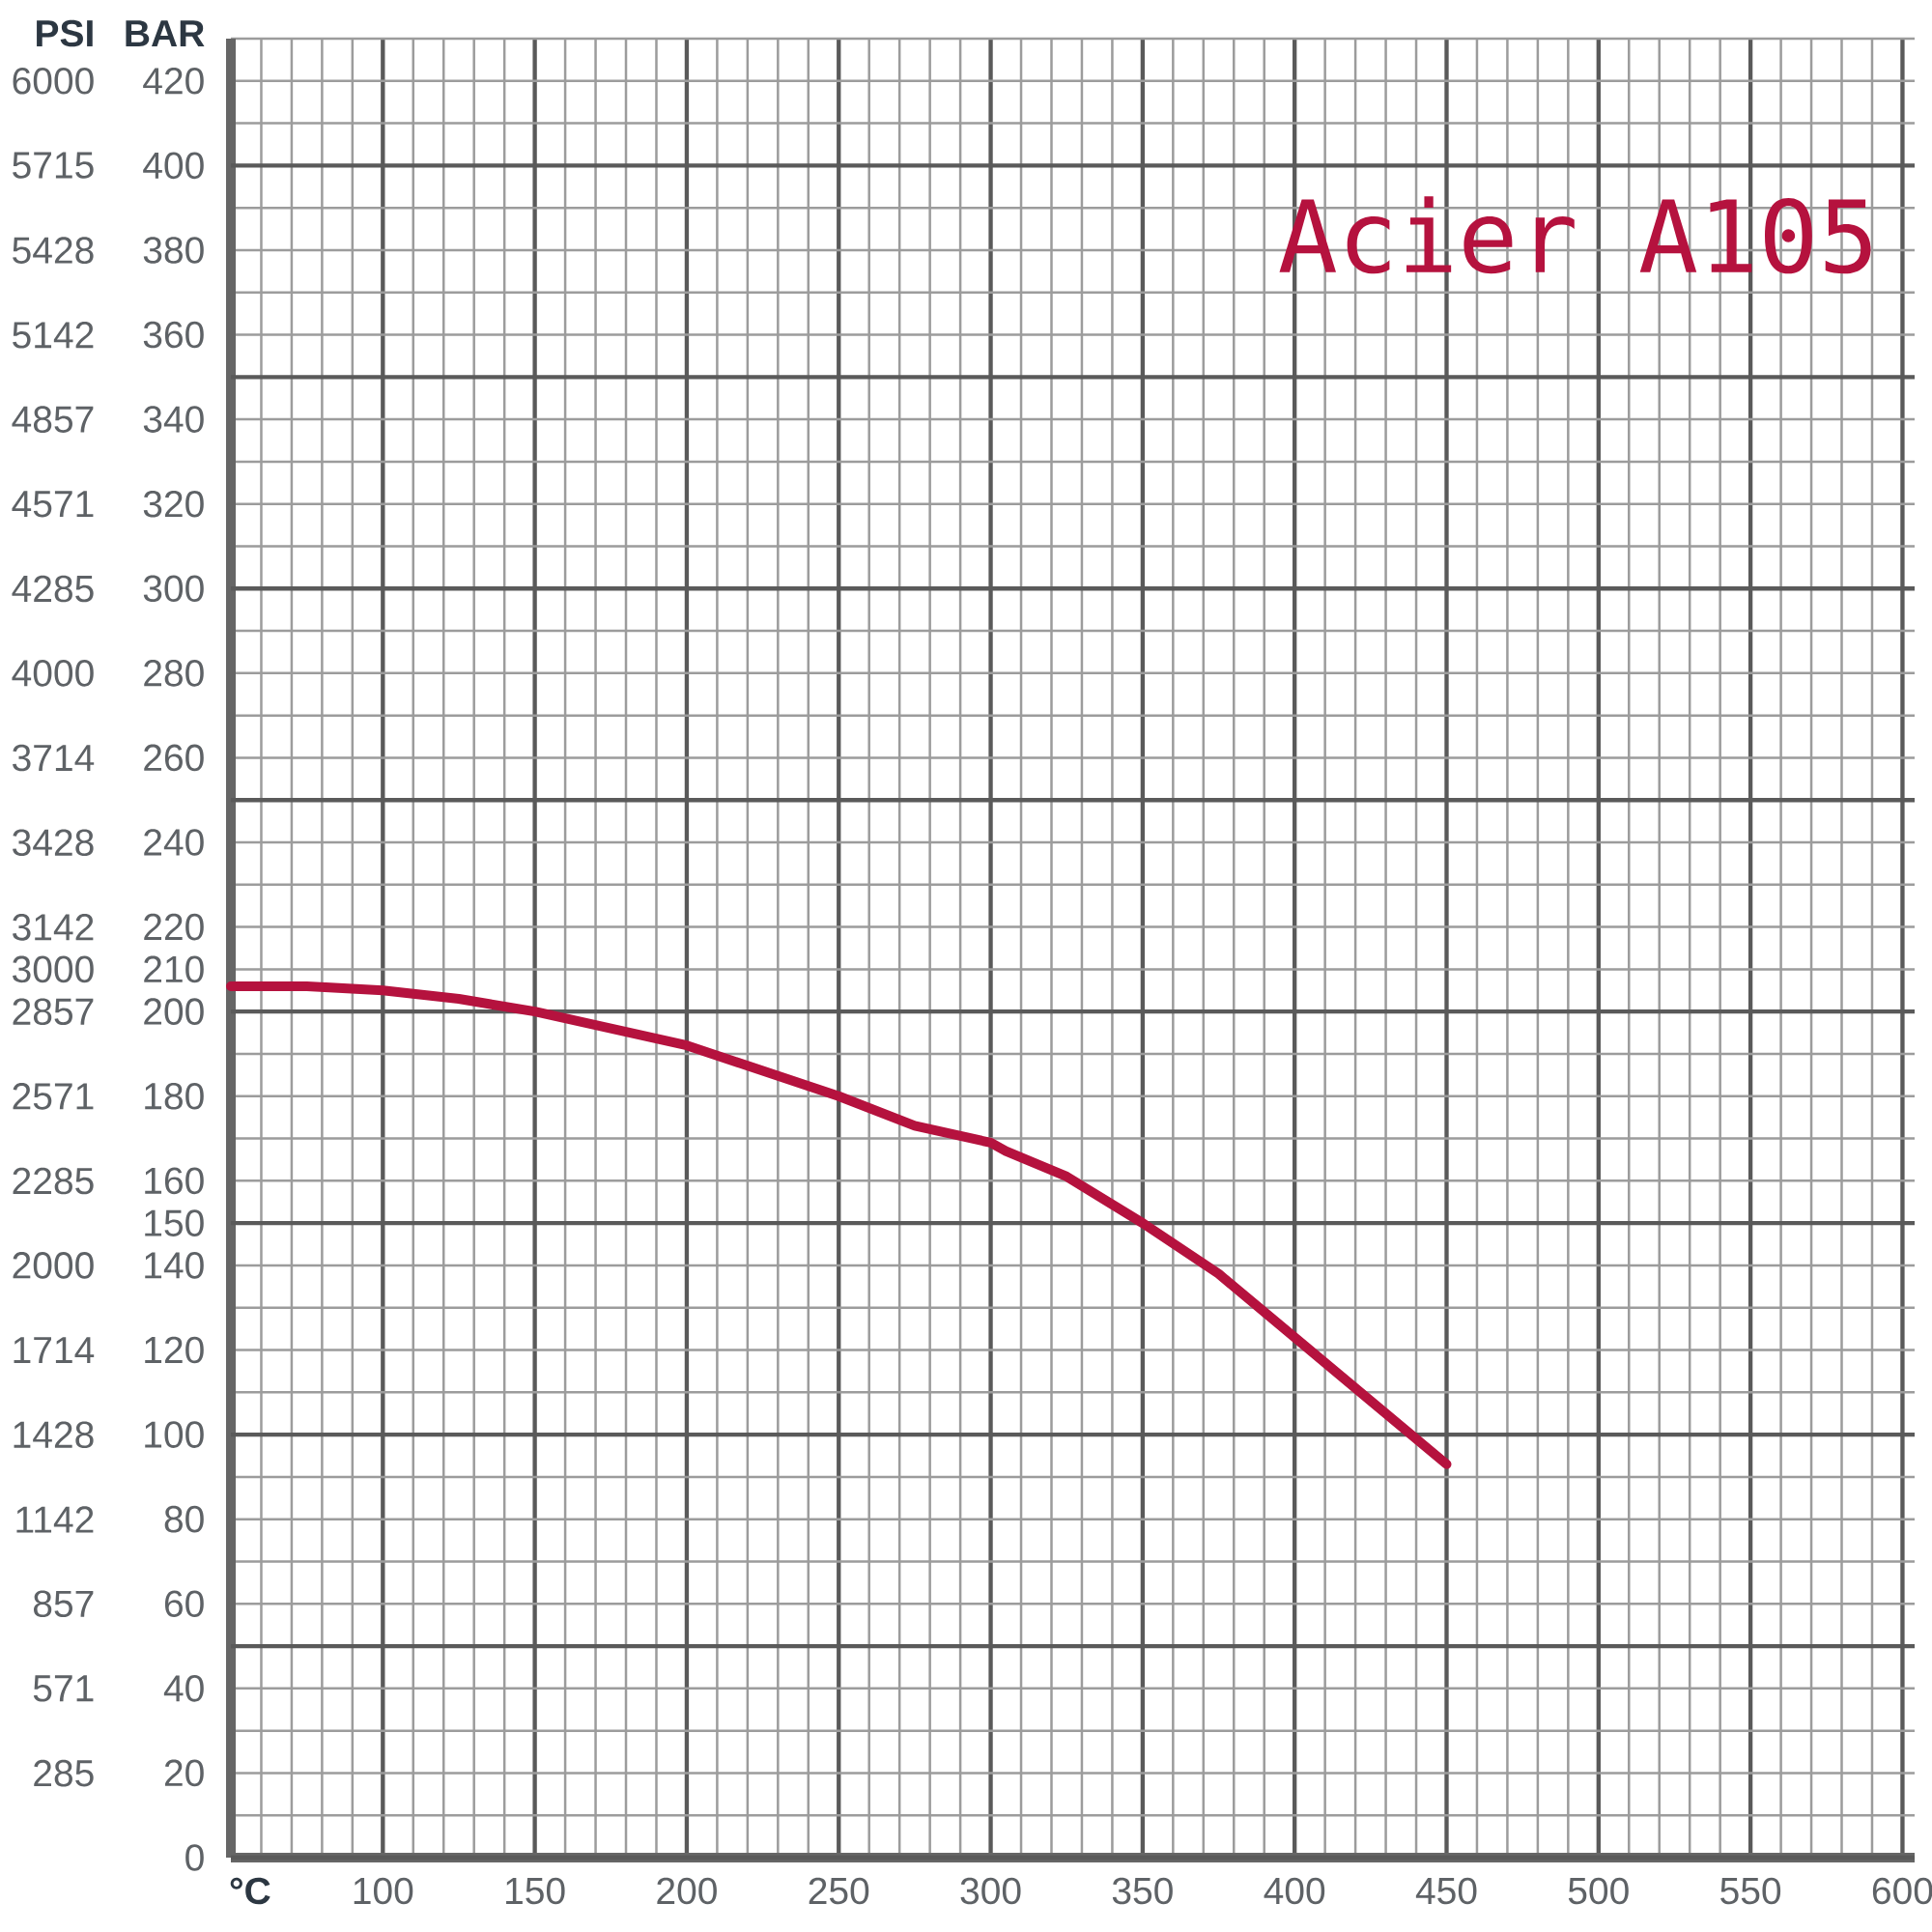 The width and height of the screenshot is (1932, 1932). What do you see at coordinates (54, 758) in the screenshot?
I see `y2-tick-label: 3714` at bounding box center [54, 758].